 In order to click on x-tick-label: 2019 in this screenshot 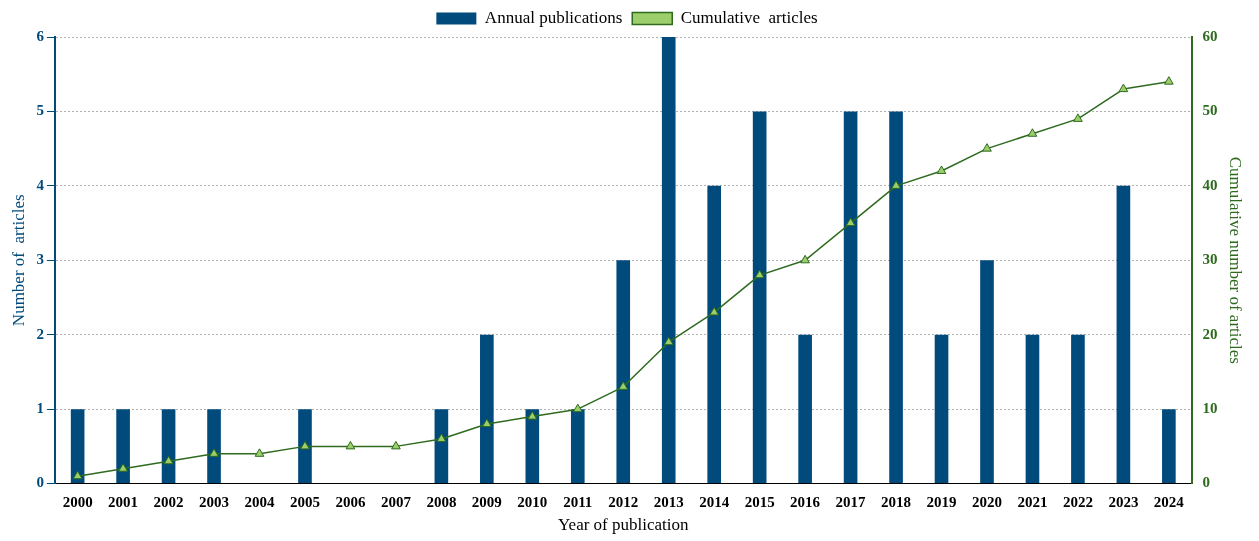, I will do `click(941, 502)`.